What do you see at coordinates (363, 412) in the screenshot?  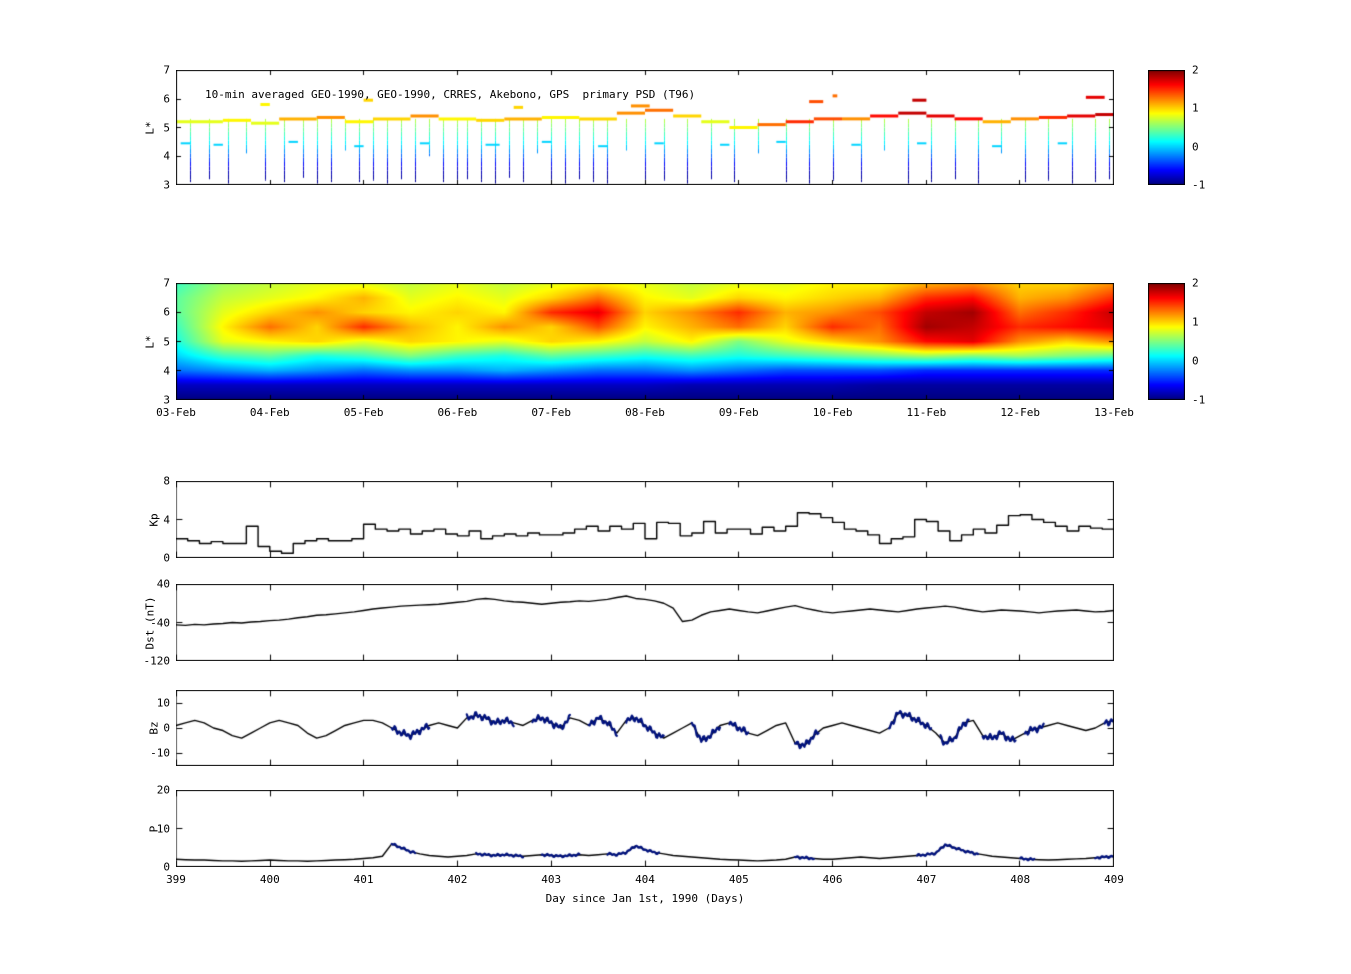 I see `date-tick-label: 05-Feb` at bounding box center [363, 412].